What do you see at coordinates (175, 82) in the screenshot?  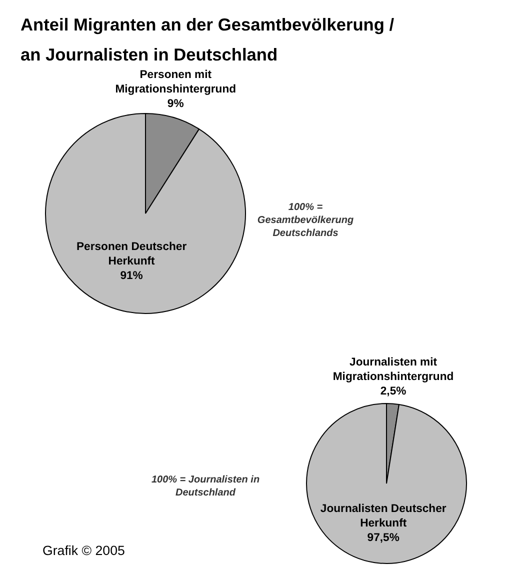 I see `slice-label: Personen mit Migrationshintergrund` at bounding box center [175, 82].